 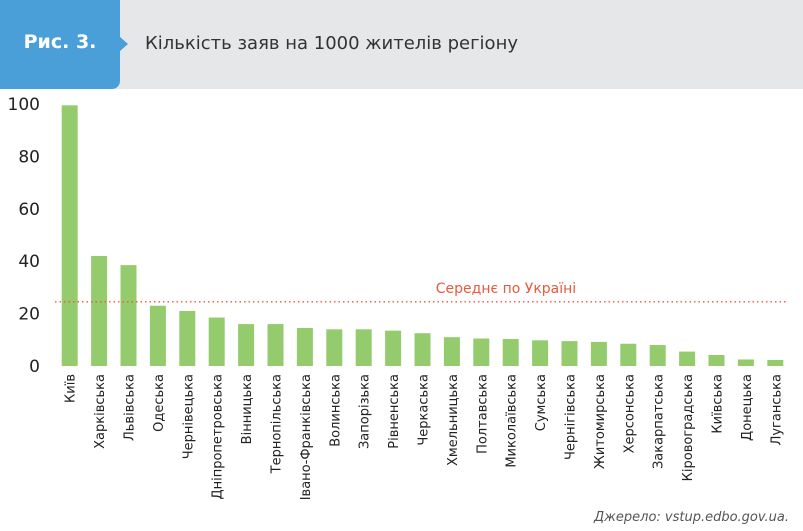 What do you see at coordinates (29, 315) in the screenshot?
I see `y-tick-label: 20` at bounding box center [29, 315].